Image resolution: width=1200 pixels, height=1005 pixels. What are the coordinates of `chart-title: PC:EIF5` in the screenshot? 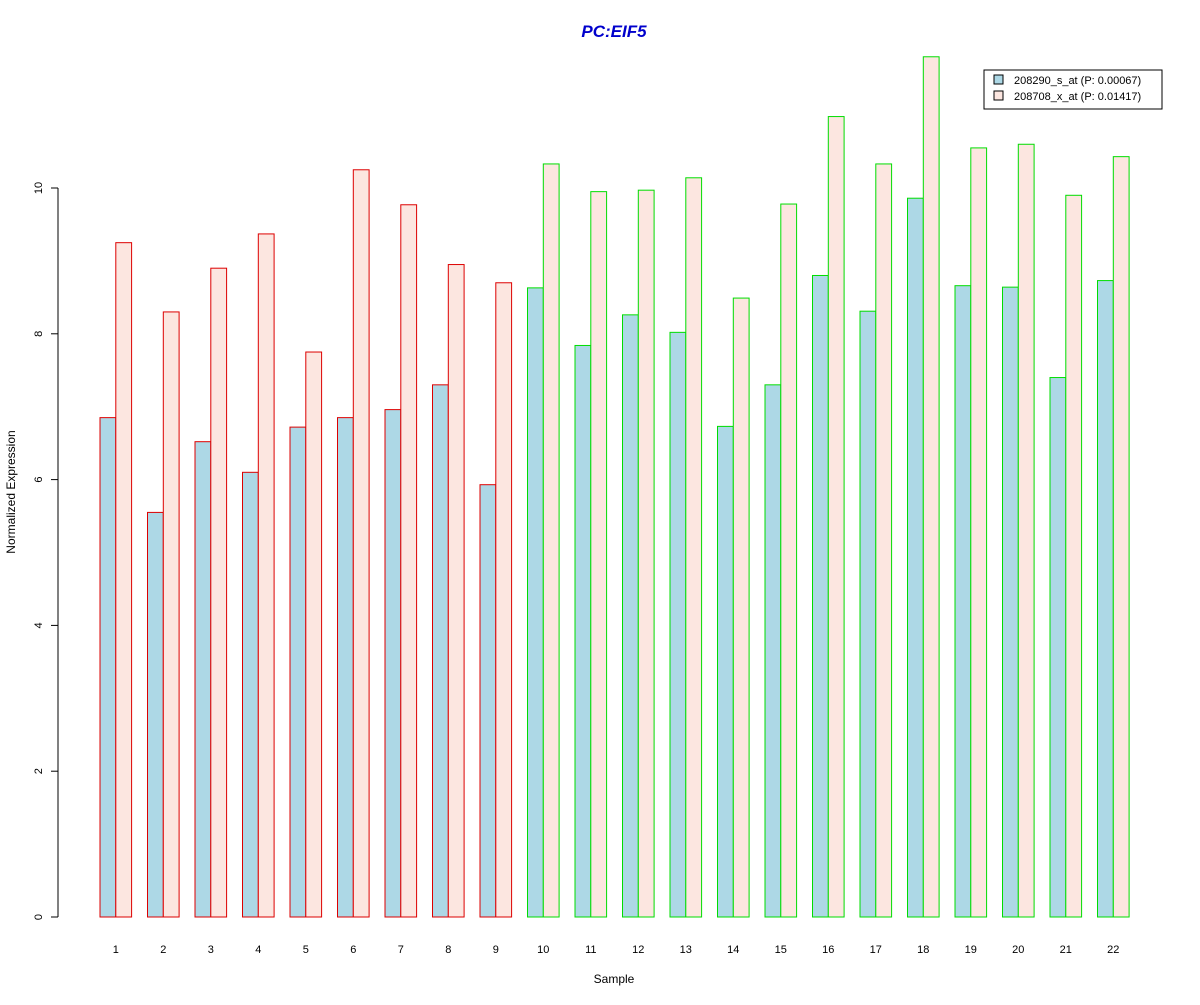 It's located at (614, 31).